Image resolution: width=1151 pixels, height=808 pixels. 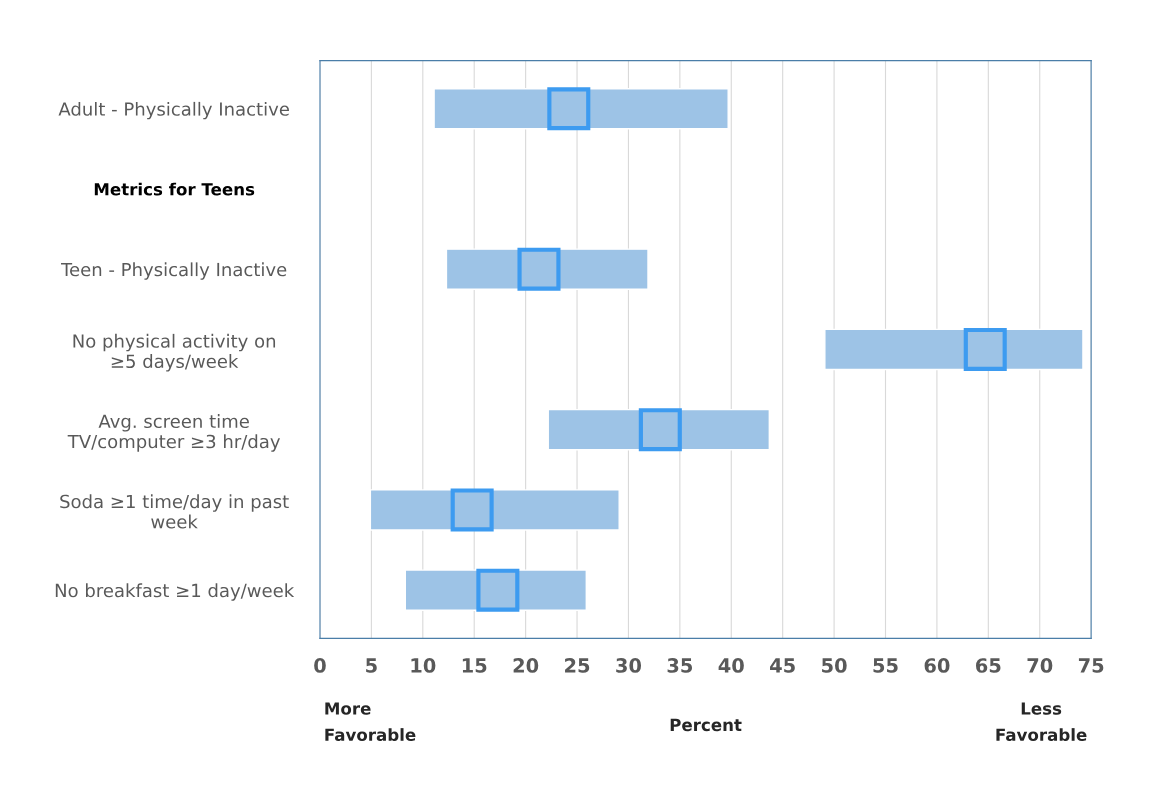 I want to click on y-tick-label: No physical activity on ≥5 days/week, so click(x=174, y=352).